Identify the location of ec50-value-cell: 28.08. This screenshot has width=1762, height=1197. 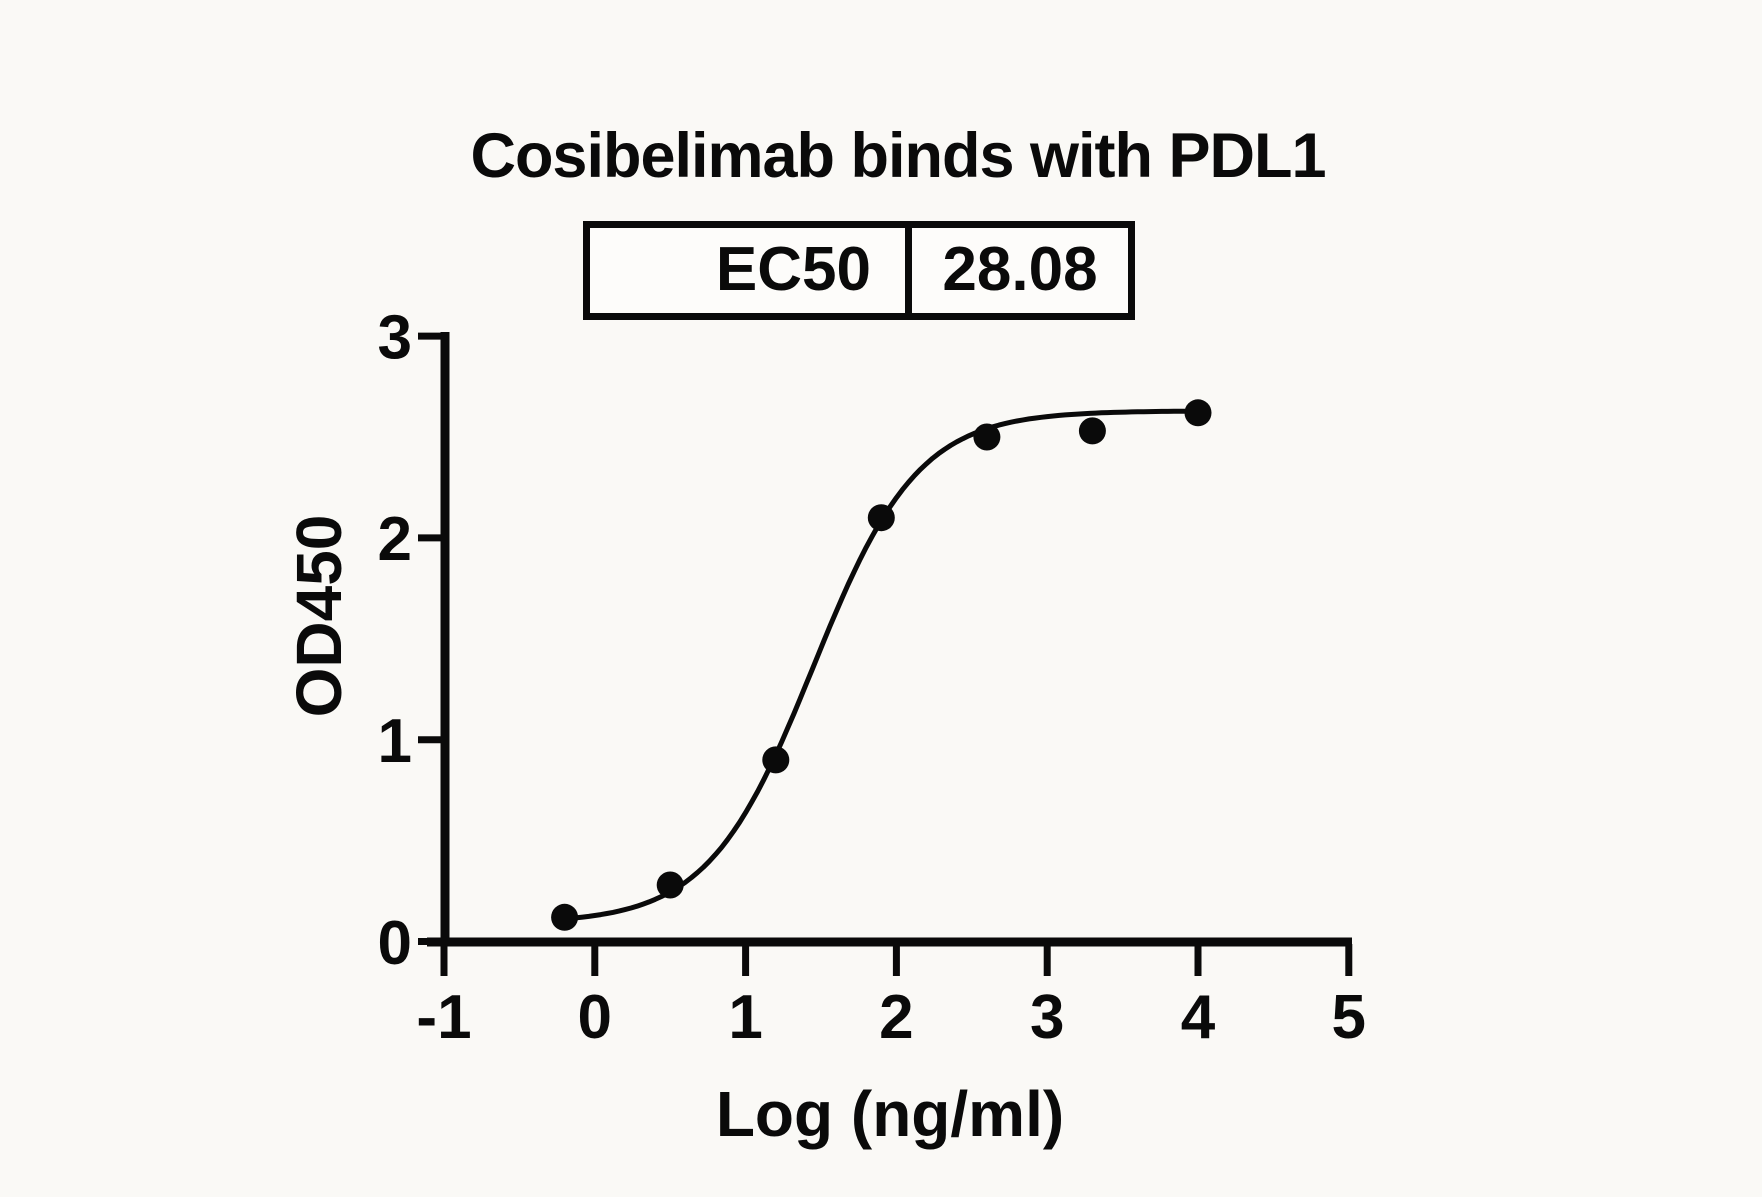
(1020, 269).